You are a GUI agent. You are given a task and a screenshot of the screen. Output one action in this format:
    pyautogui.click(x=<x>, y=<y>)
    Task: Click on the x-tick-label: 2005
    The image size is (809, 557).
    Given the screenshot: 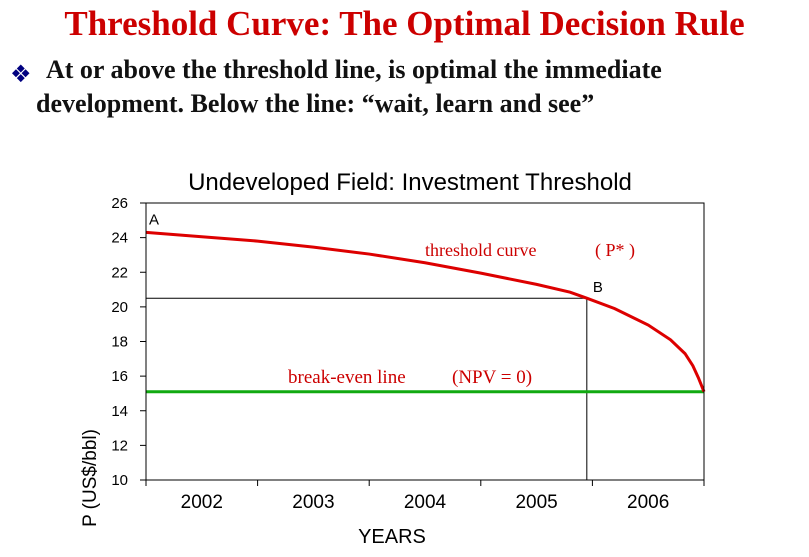 What is the action you would take?
    pyautogui.click(x=536, y=502)
    